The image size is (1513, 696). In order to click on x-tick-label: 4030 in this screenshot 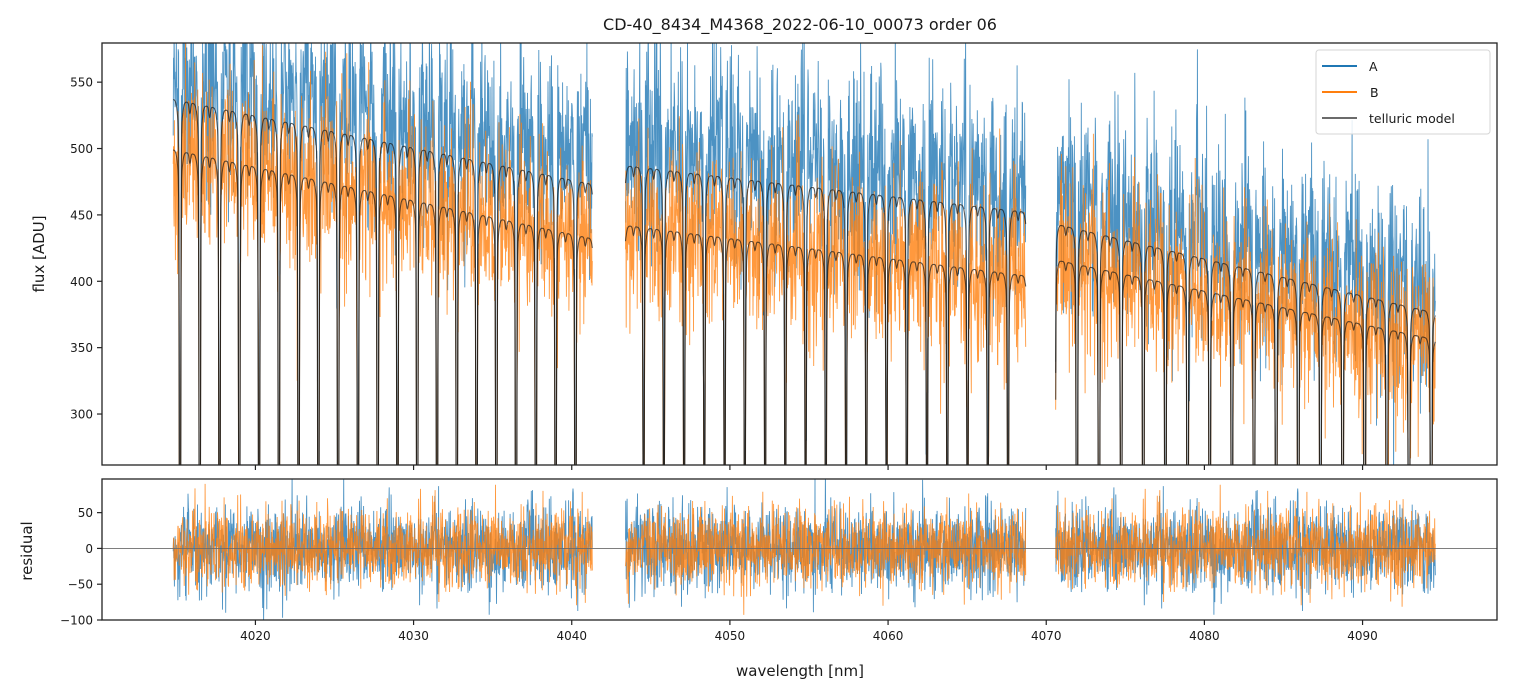, I will do `click(413, 636)`.